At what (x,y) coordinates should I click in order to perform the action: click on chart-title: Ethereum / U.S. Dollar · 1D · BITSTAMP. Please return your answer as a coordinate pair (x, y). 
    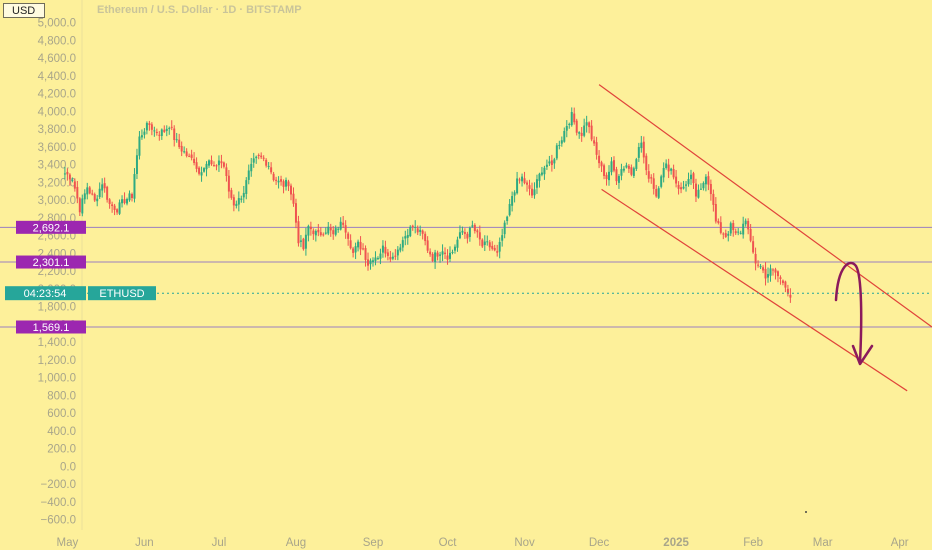
    Looking at the image, I should click on (199, 10).